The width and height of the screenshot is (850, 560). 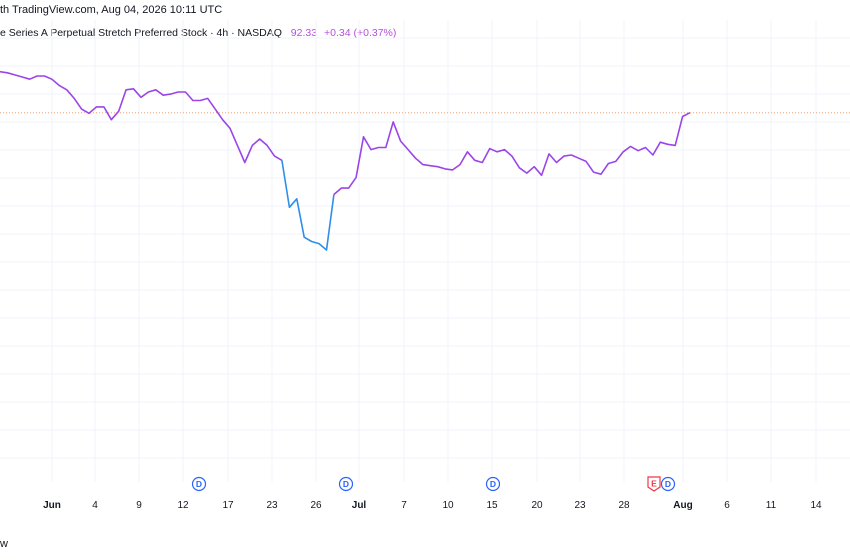 What do you see at coordinates (95, 505) in the screenshot?
I see `x-tick-label: 4` at bounding box center [95, 505].